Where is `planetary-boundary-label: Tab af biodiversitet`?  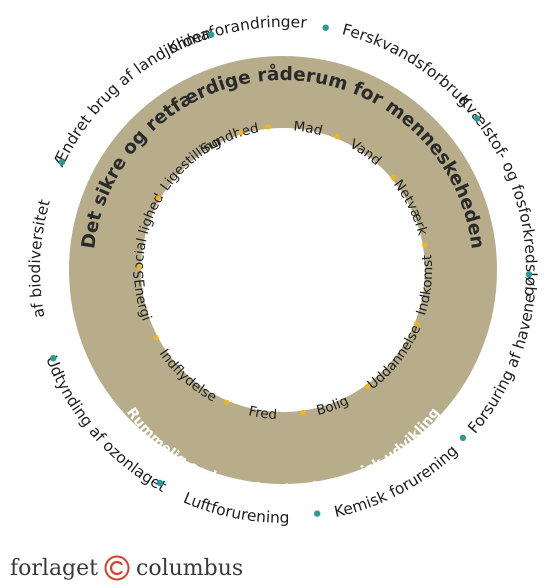 planetary-boundary-label: Tab af biodiversitet is located at coordinates (27, 159).